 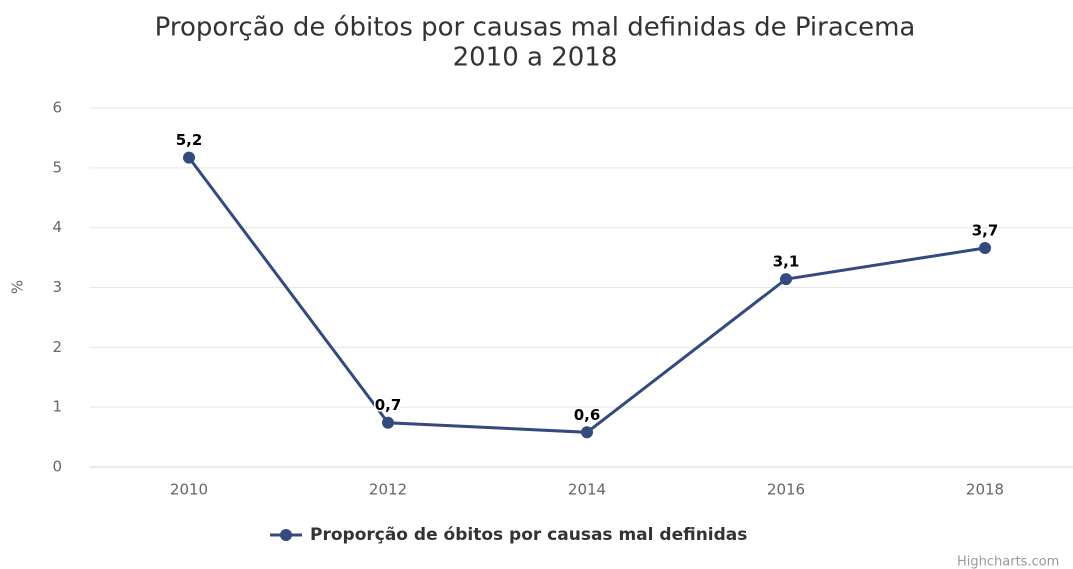 I want to click on y-tick-label: 3, so click(x=57, y=287).